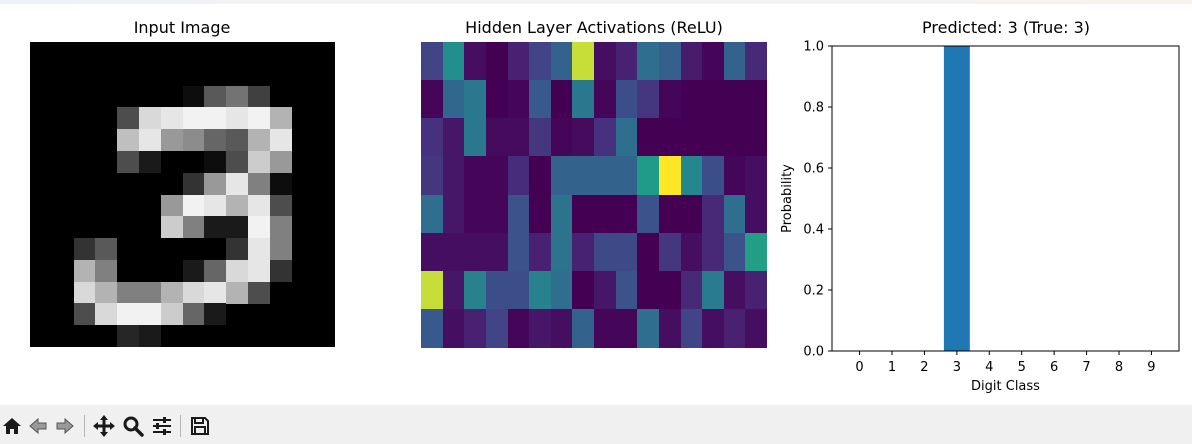  I want to click on forward-arrow-icon, so click(65, 426).